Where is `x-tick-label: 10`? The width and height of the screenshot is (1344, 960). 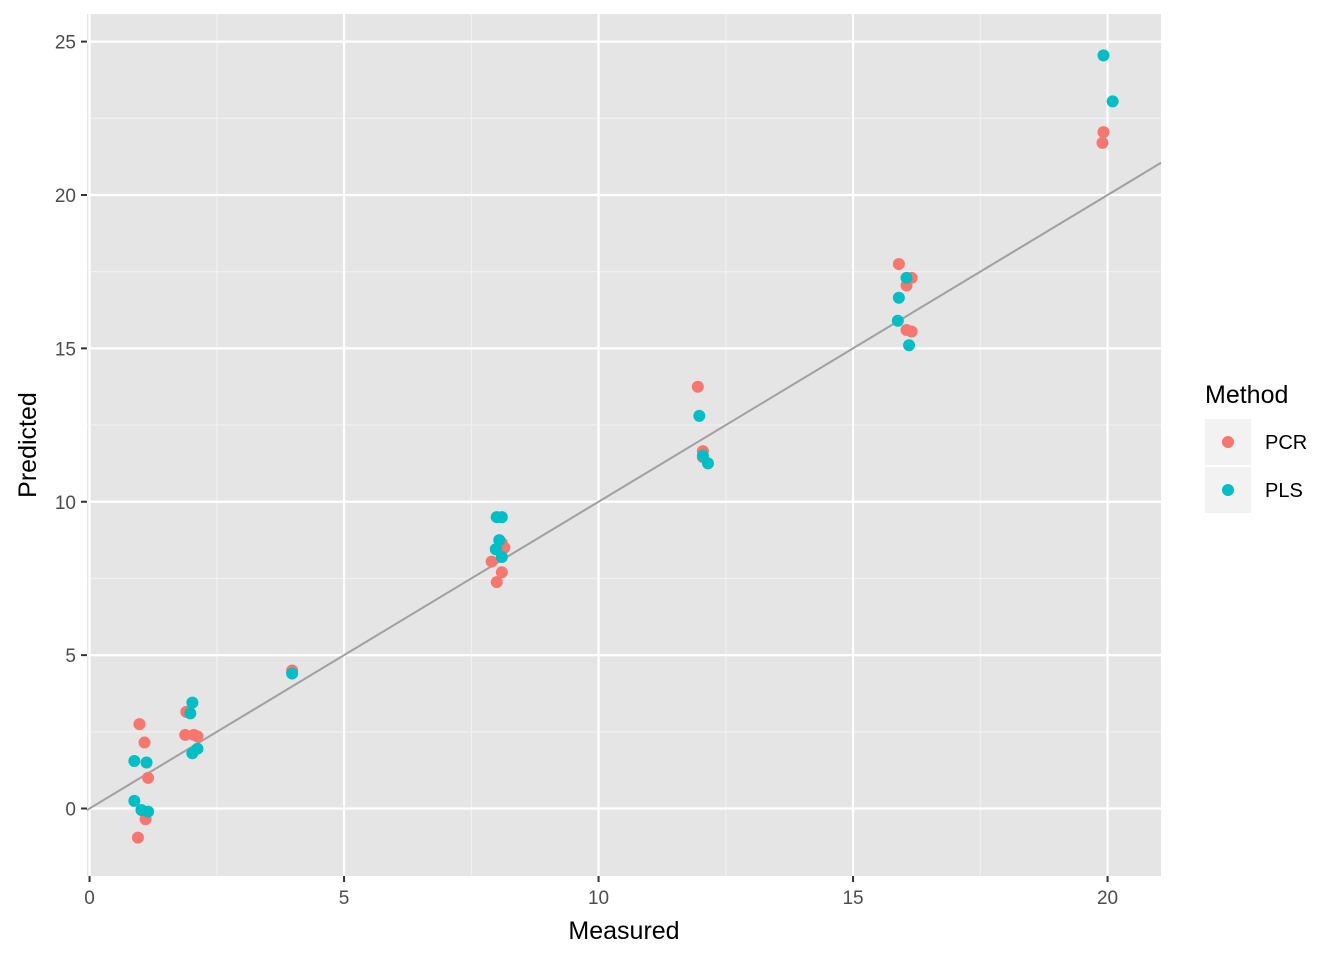 x-tick-label: 10 is located at coordinates (598, 898).